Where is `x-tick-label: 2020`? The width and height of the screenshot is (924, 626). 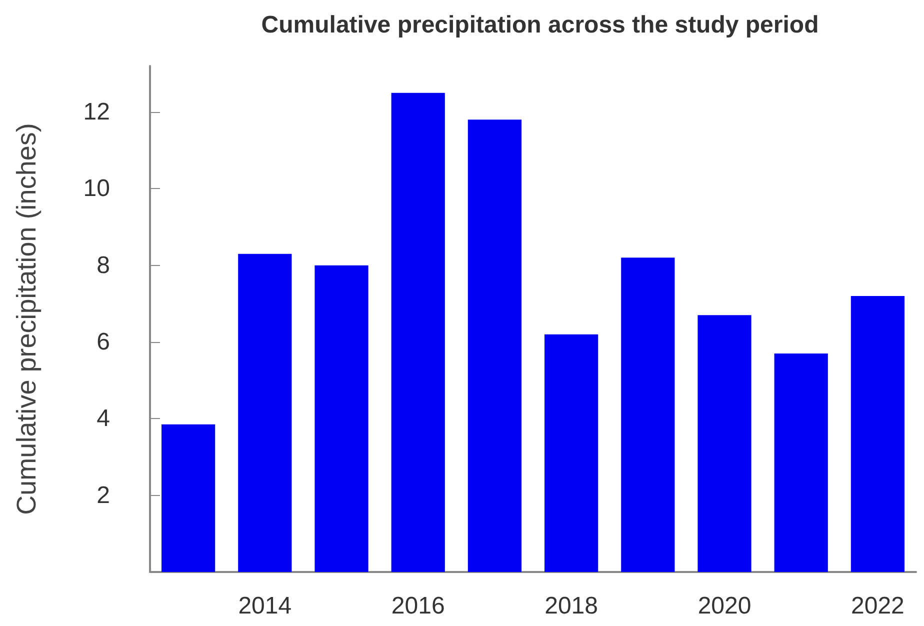
x-tick-label: 2020 is located at coordinates (725, 606).